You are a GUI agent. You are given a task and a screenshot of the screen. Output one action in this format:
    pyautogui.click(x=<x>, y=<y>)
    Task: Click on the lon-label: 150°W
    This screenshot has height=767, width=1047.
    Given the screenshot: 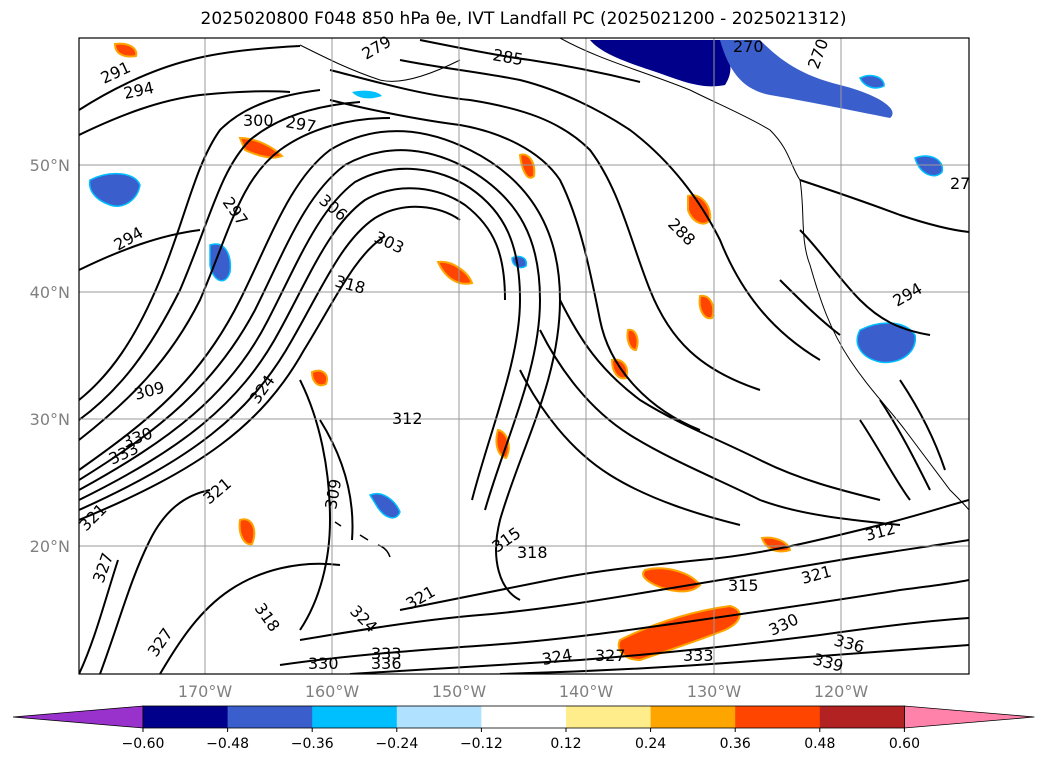 What is the action you would take?
    pyautogui.click(x=459, y=691)
    